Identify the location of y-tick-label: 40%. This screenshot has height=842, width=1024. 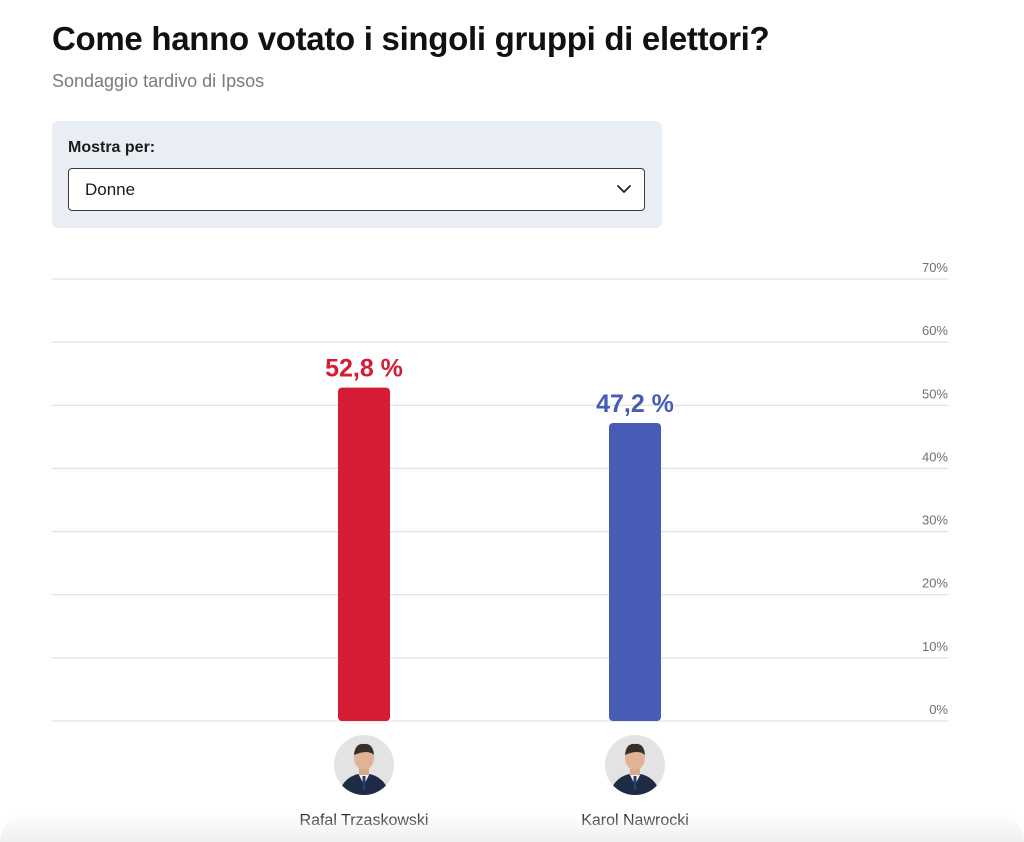
(935, 456).